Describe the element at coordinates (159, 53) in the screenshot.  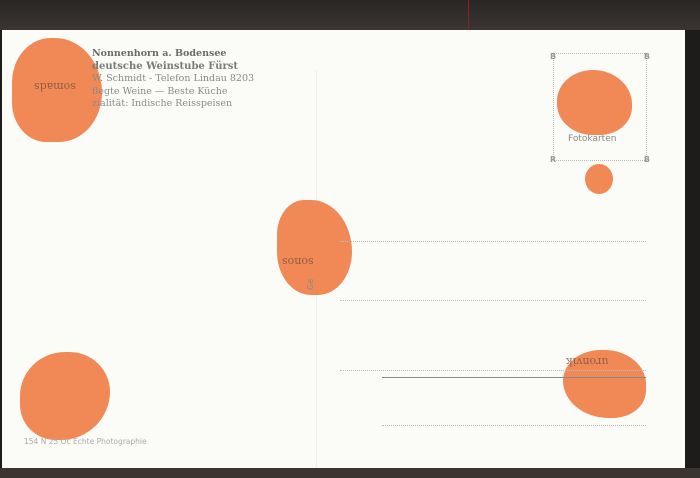
I see `sender-line: Nonnenhorn a. Bodensee` at that location.